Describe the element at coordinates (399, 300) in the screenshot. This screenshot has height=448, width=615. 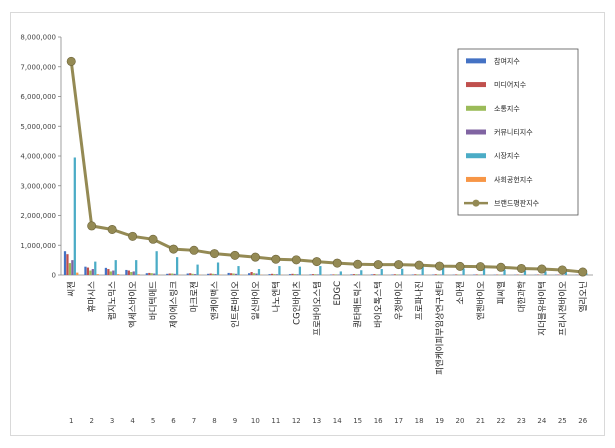
I see `category-label: 우정바이오` at that location.